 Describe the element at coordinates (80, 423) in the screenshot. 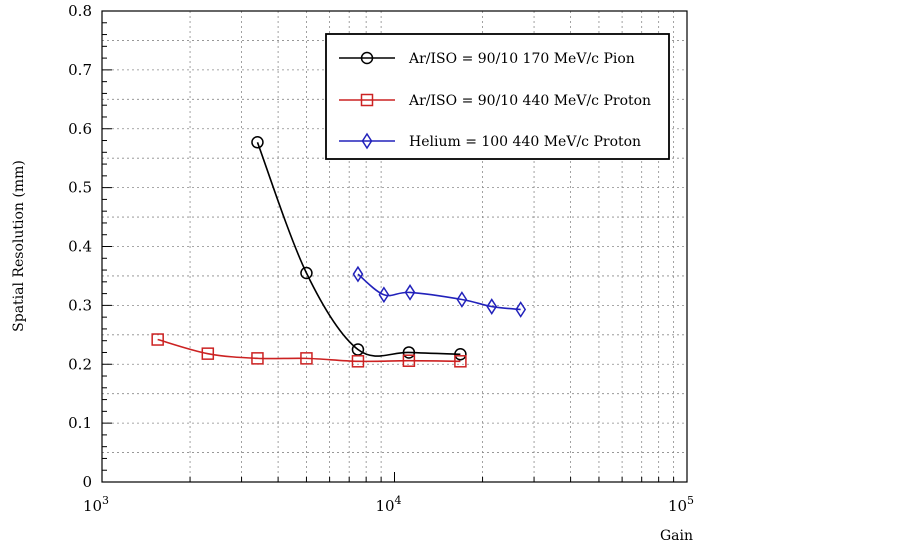

I see `y-tick-label: 0.1` at that location.